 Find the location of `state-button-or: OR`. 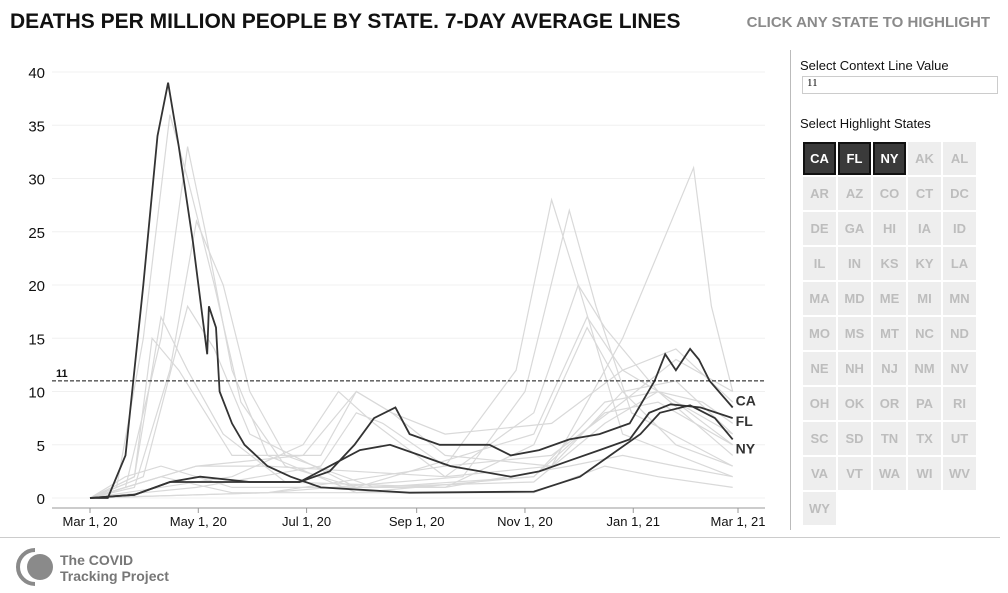

state-button-or: OR is located at coordinates (889, 403).